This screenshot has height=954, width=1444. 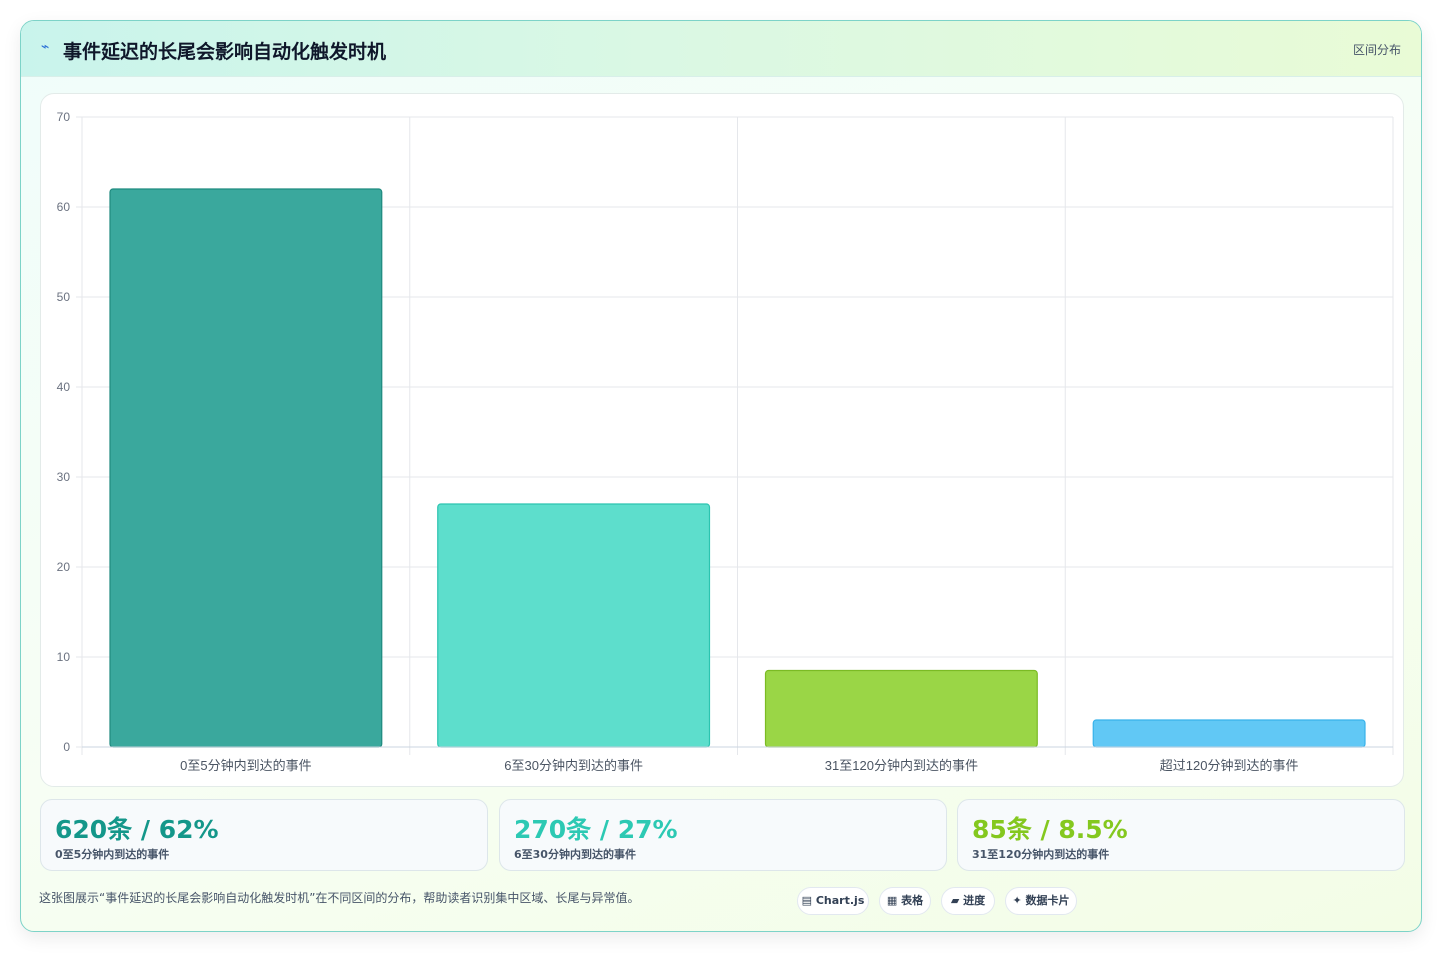 I want to click on stat-value: 620条 / 62%, so click(x=137, y=829).